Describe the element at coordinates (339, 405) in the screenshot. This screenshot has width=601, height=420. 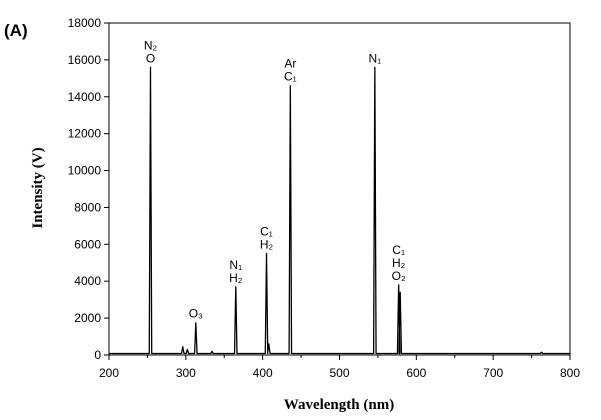
I see `x-axis-title: Wavelength (nm)` at that location.